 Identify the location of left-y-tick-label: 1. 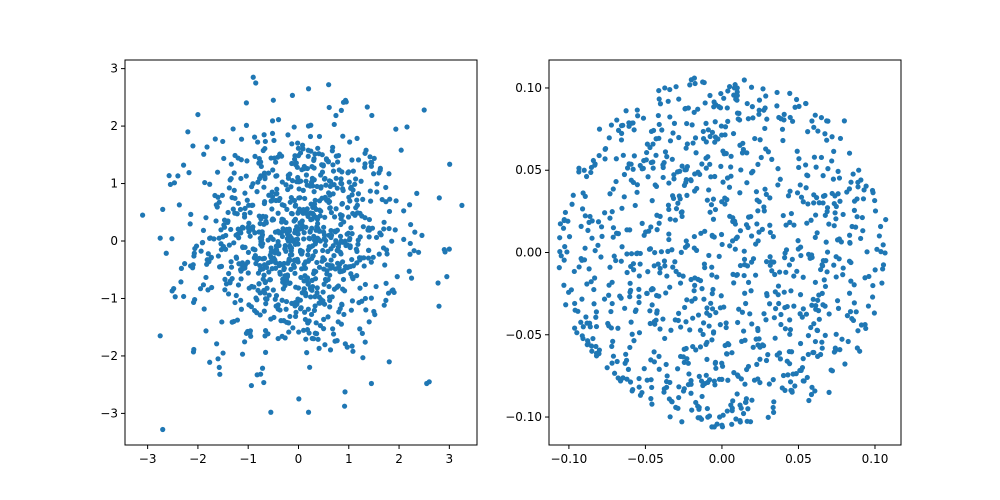
(114, 184).